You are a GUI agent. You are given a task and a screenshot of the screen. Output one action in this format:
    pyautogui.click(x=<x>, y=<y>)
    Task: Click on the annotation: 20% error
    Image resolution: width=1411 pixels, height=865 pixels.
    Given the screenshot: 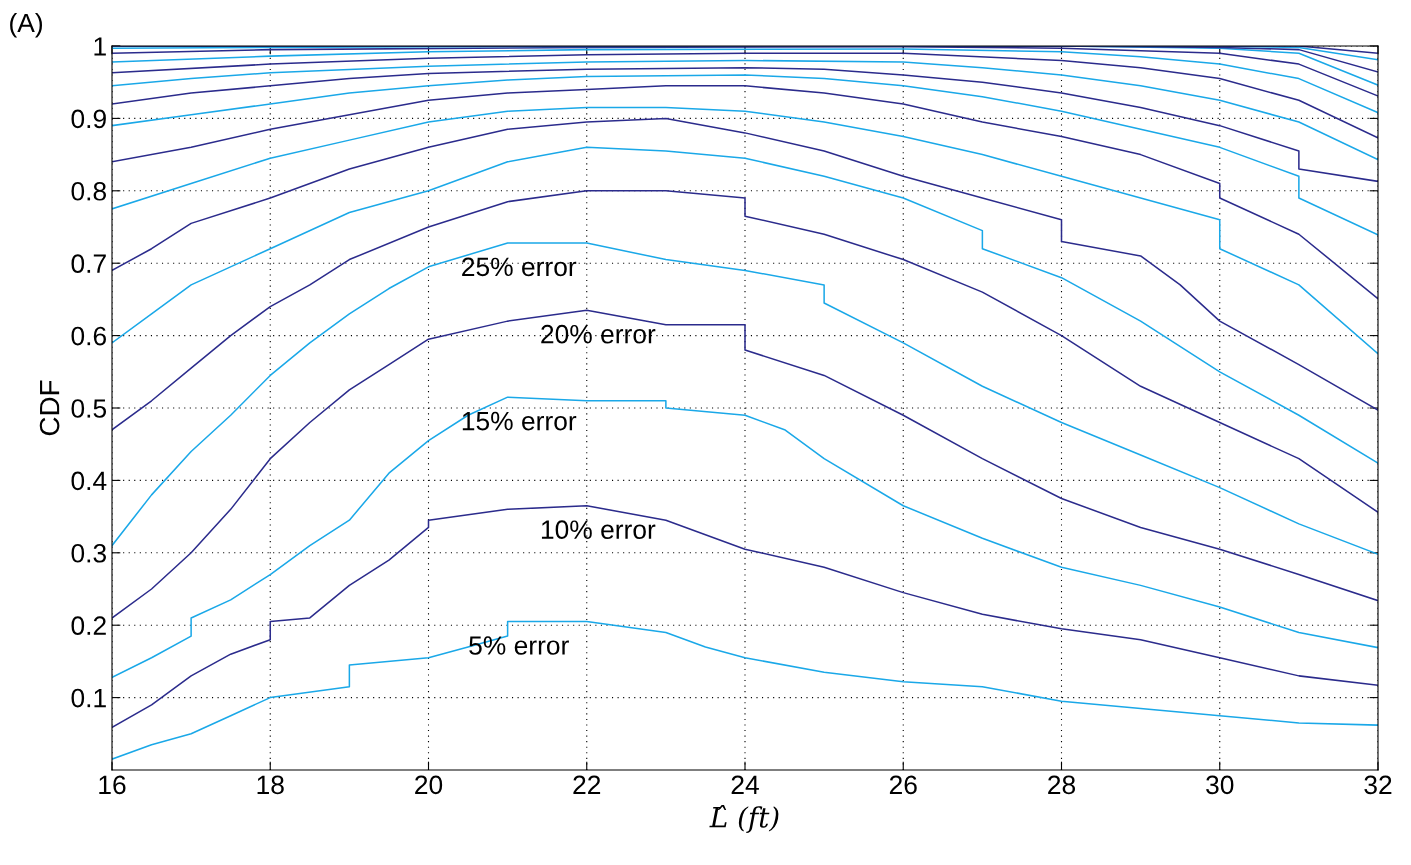 What is the action you would take?
    pyautogui.click(x=598, y=334)
    